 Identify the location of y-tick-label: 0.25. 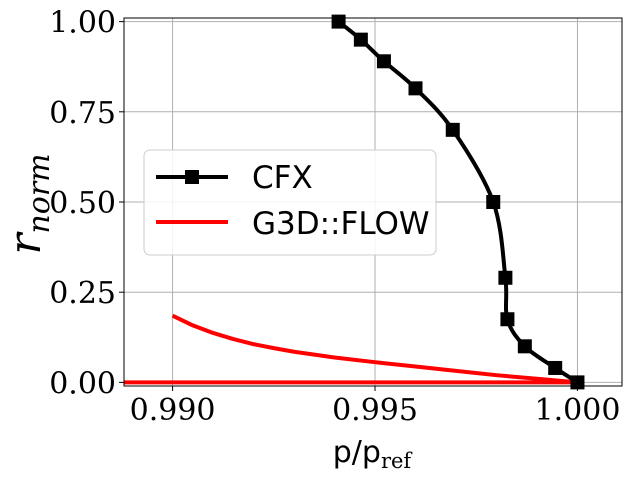
(82, 293).